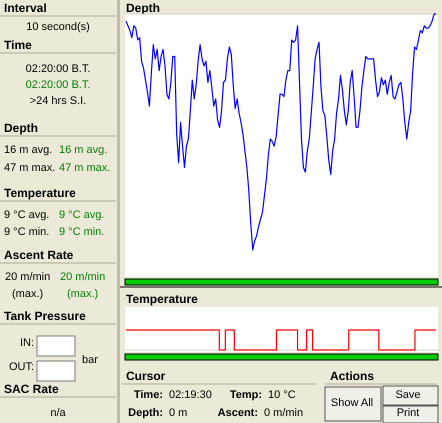 The image size is (442, 423). What do you see at coordinates (40, 193) in the screenshot?
I see `text: Temperature` at bounding box center [40, 193].